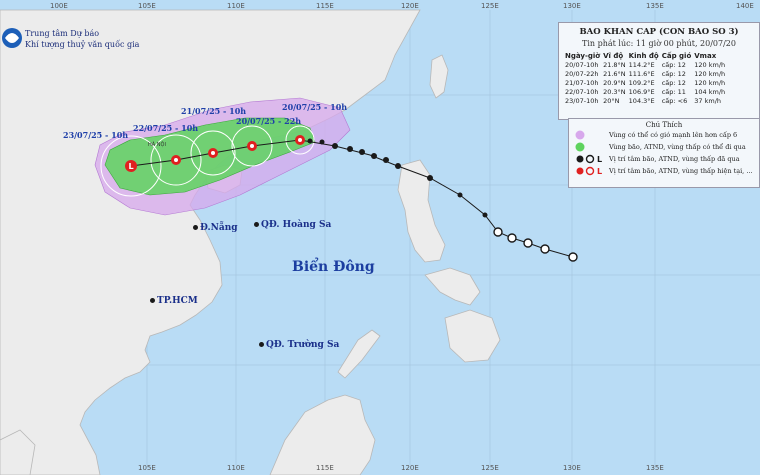 This screenshot has width=760, height=475. Describe the element at coordinates (472, 336) in the screenshot. I see `mindanao-island` at that location.